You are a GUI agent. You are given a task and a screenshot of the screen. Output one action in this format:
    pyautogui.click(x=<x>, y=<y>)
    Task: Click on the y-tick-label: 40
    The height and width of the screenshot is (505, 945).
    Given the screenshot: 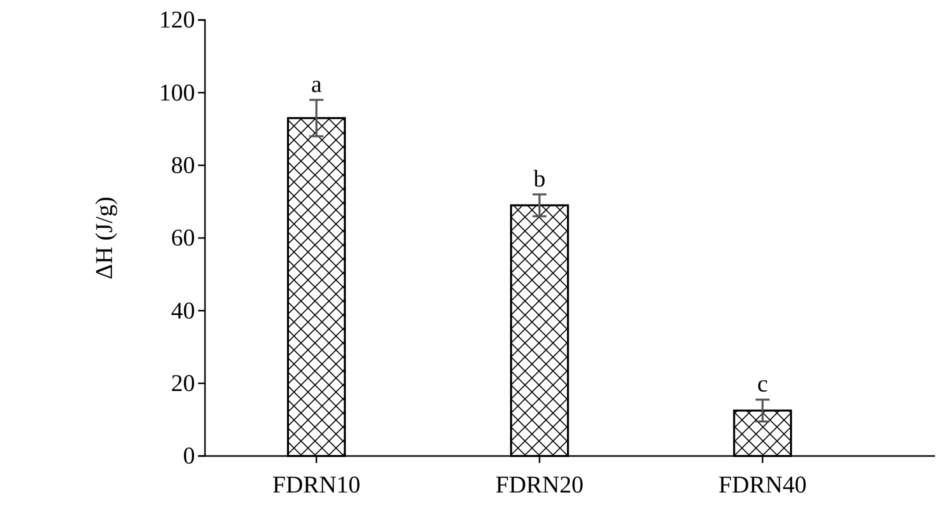 What is the action you would take?
    pyautogui.click(x=183, y=311)
    